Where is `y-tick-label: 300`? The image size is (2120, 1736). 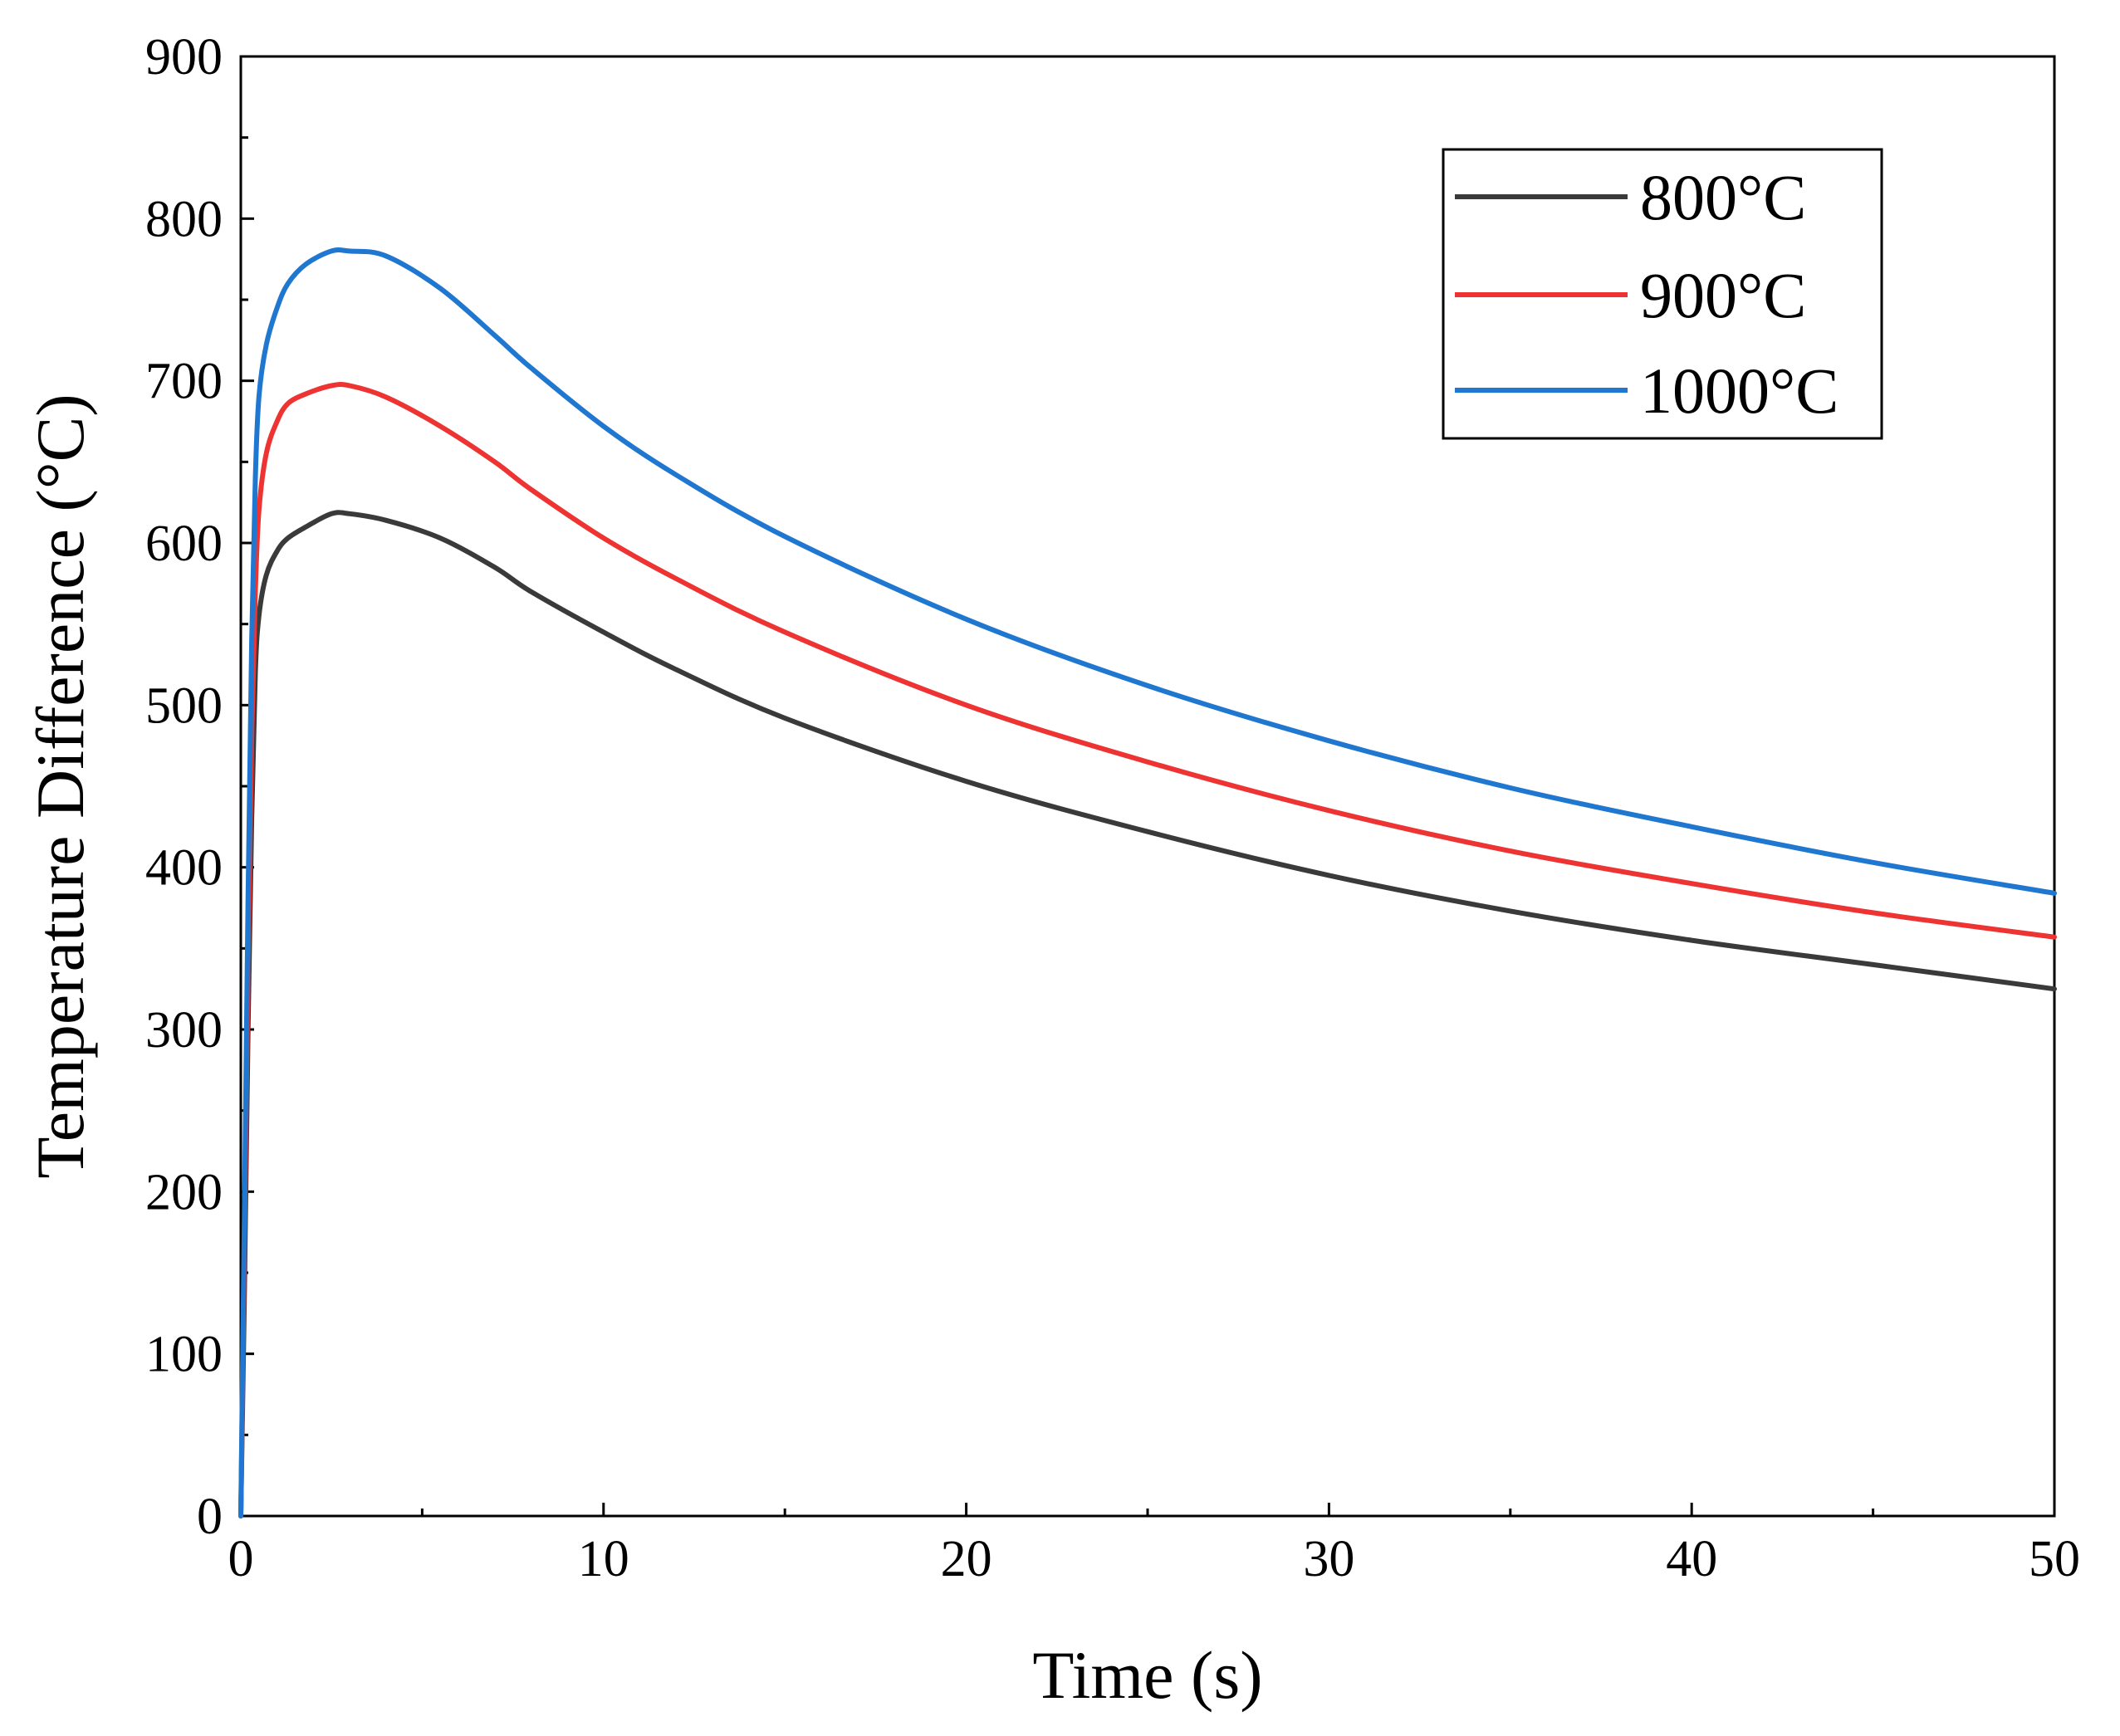
y-tick-label: 300 is located at coordinates (184, 1030).